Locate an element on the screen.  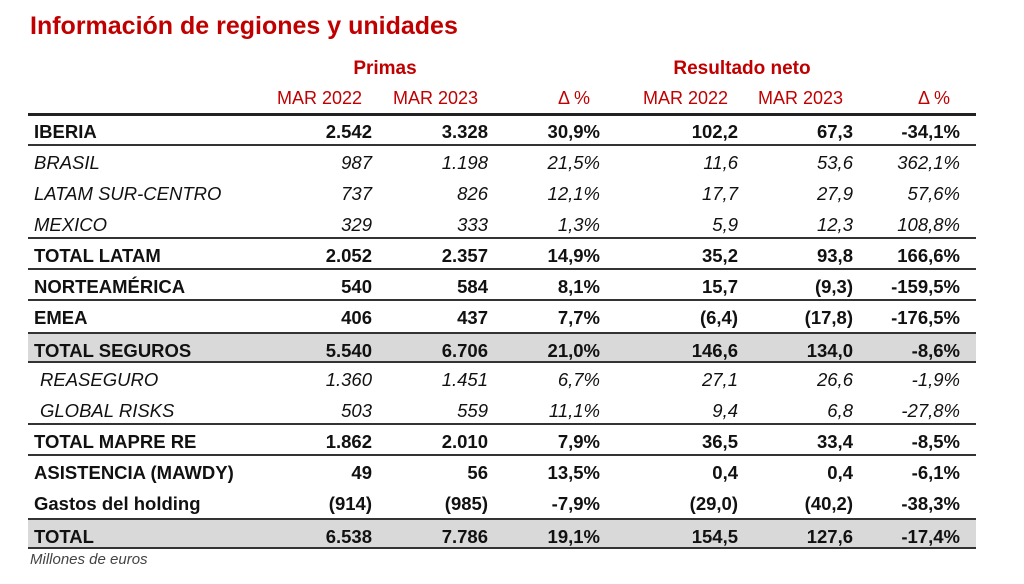
table-cell: -6,1% is located at coordinates (935, 472).